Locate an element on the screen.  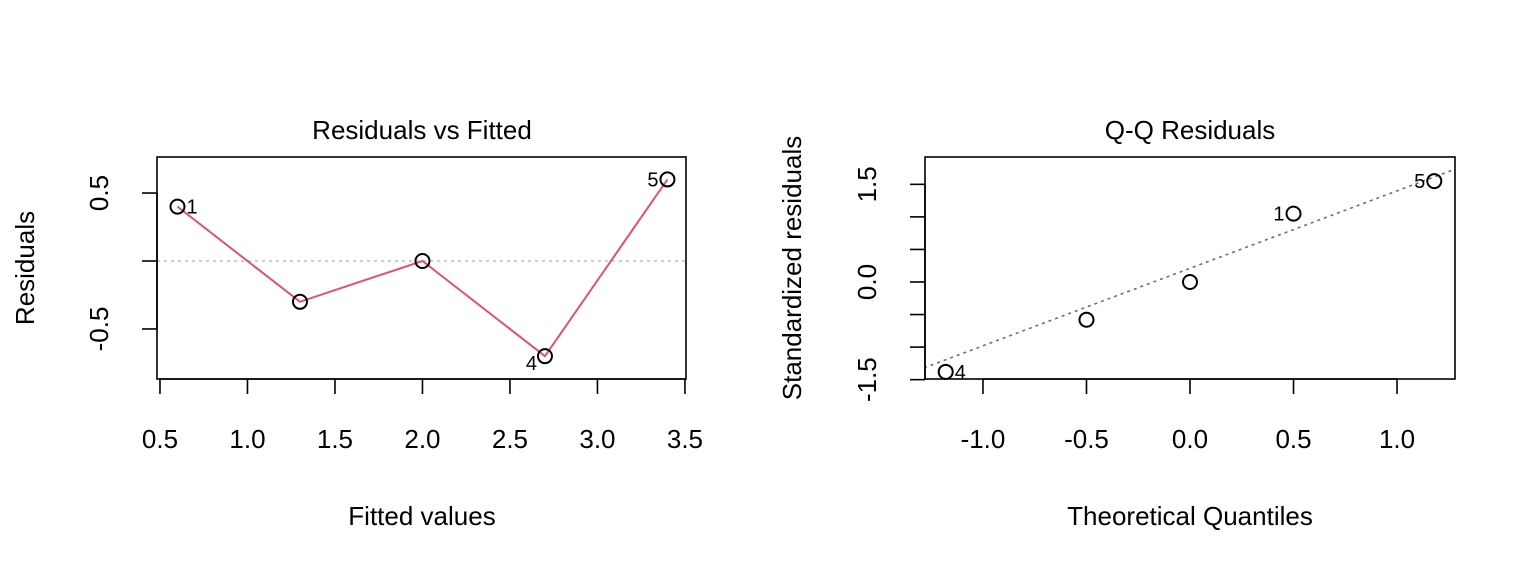
x-tick-label: 1.5 is located at coordinates (335, 439).